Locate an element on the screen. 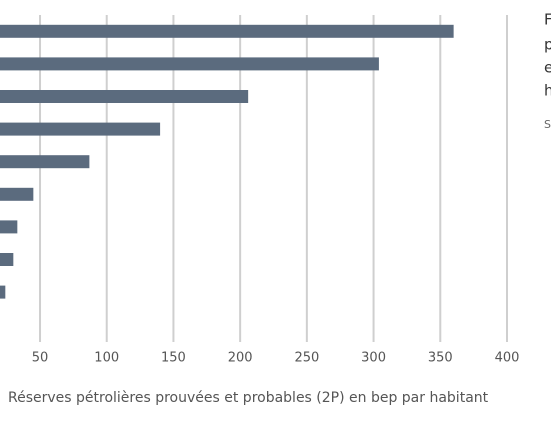 Image resolution: width=551 pixels, height=431 pixels. x-tick-label: 100 is located at coordinates (106, 358).